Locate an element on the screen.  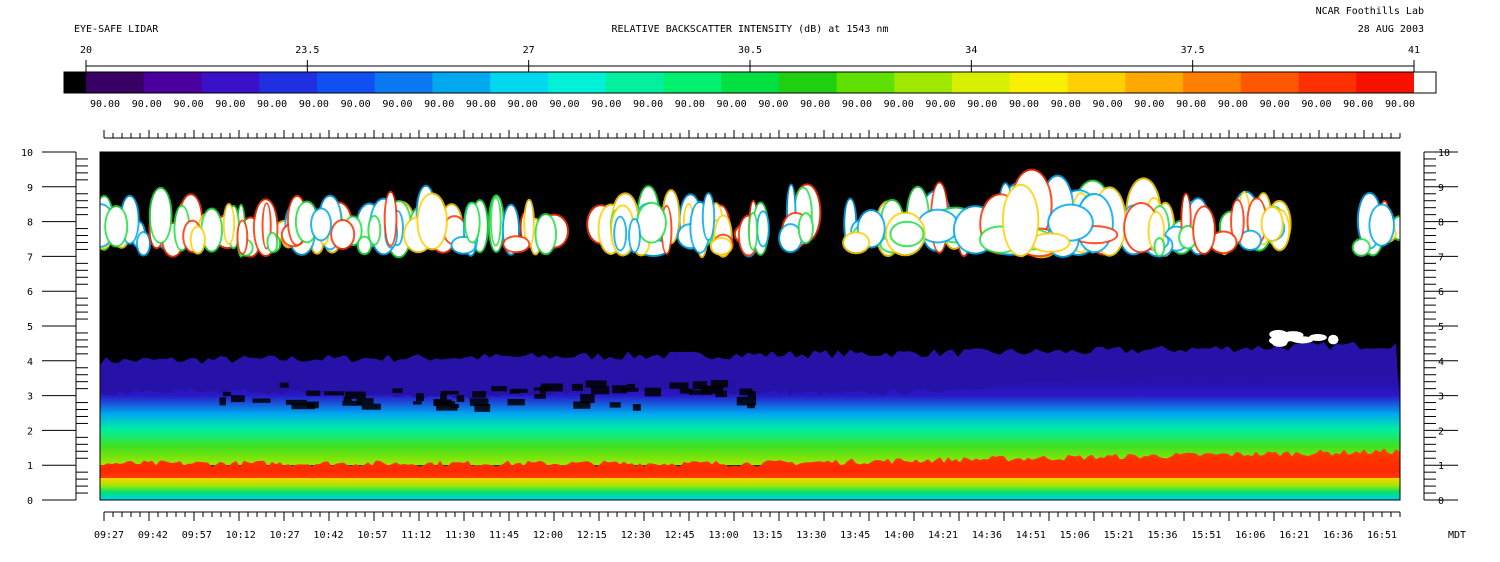
x-tick-label: 16:36 is located at coordinates (1338, 535).